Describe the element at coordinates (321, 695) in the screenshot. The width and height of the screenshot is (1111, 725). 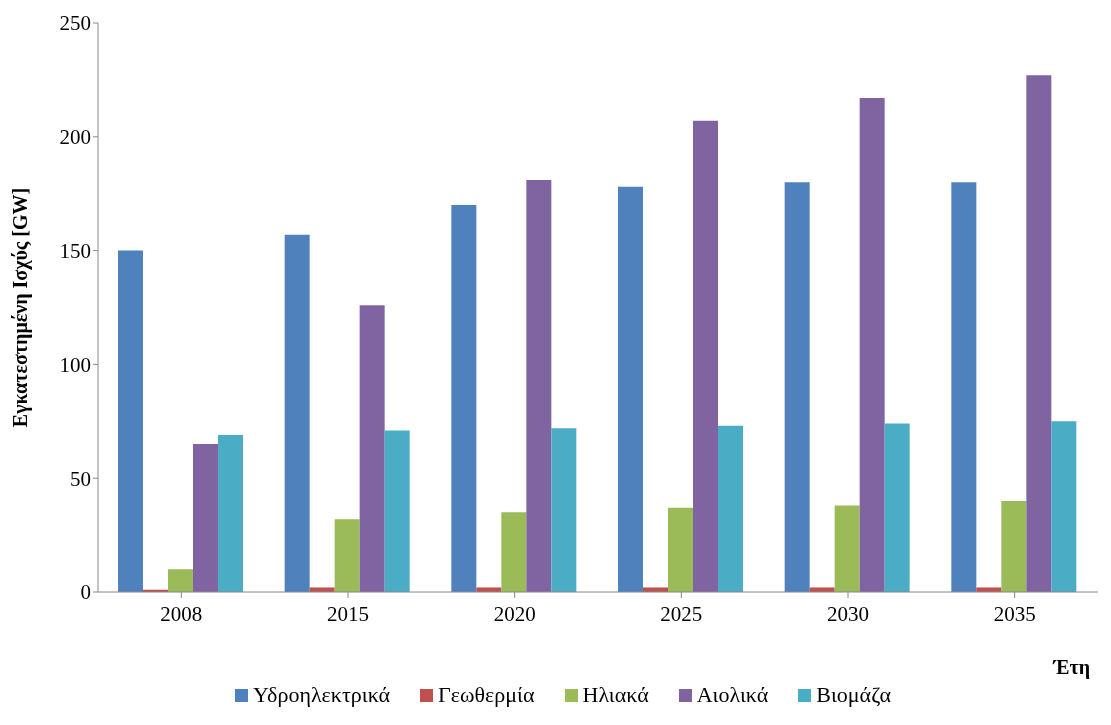
I see `legend-label: Υδροηλεκτρικά` at that location.